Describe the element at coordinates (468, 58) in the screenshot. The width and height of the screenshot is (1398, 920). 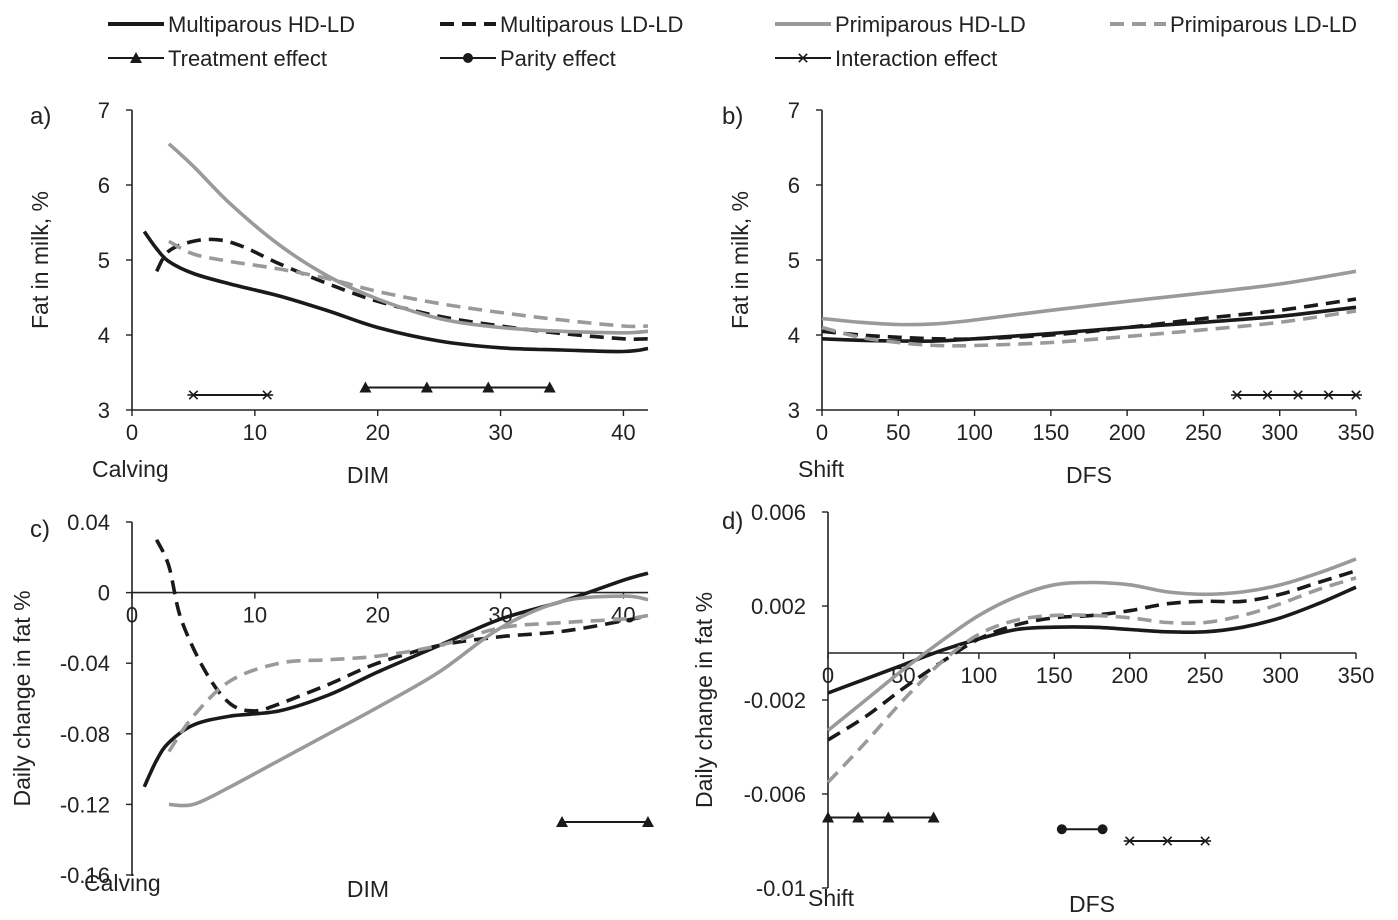
I see `legend-circle-icon` at that location.